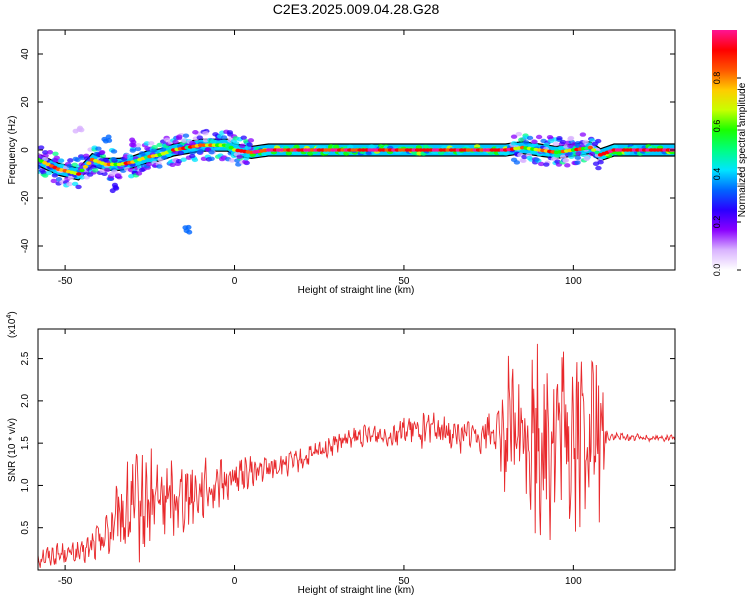 This screenshot has height=600, width=750. What do you see at coordinates (25, 358) in the screenshot?
I see `y-tick-label: 2.5` at bounding box center [25, 358].